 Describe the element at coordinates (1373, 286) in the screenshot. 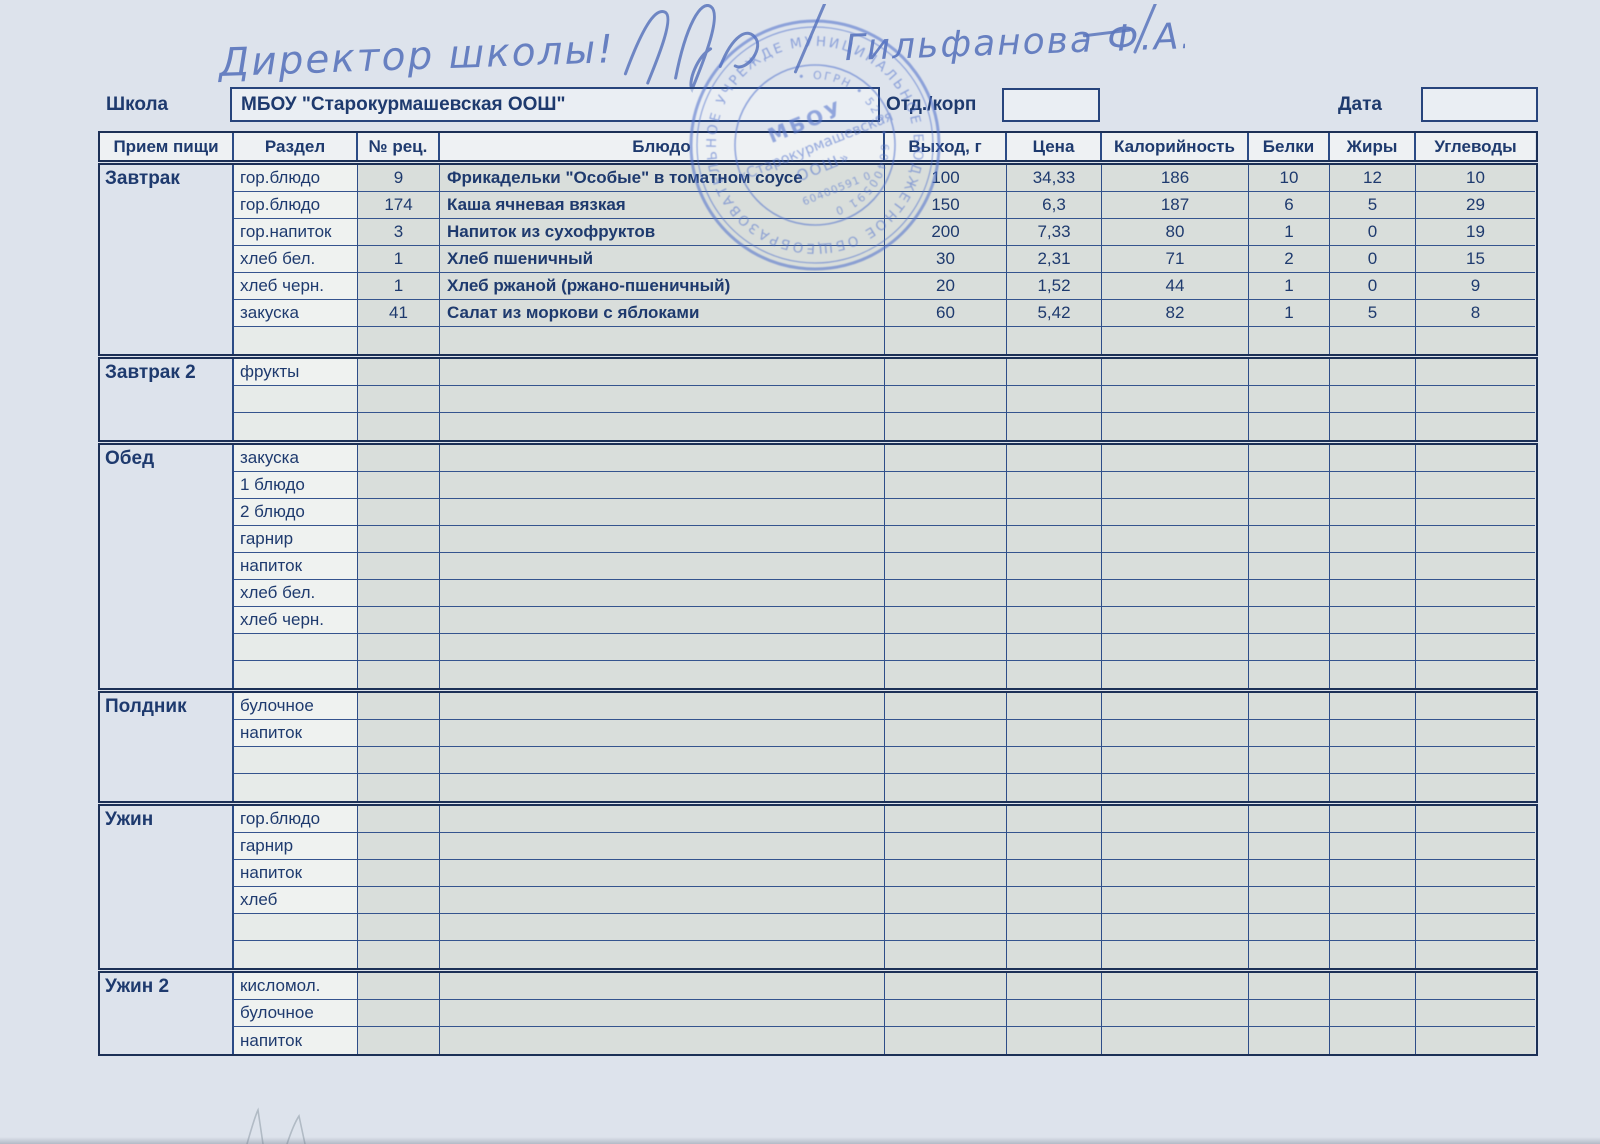

I see `fat-cell: 0` at that location.